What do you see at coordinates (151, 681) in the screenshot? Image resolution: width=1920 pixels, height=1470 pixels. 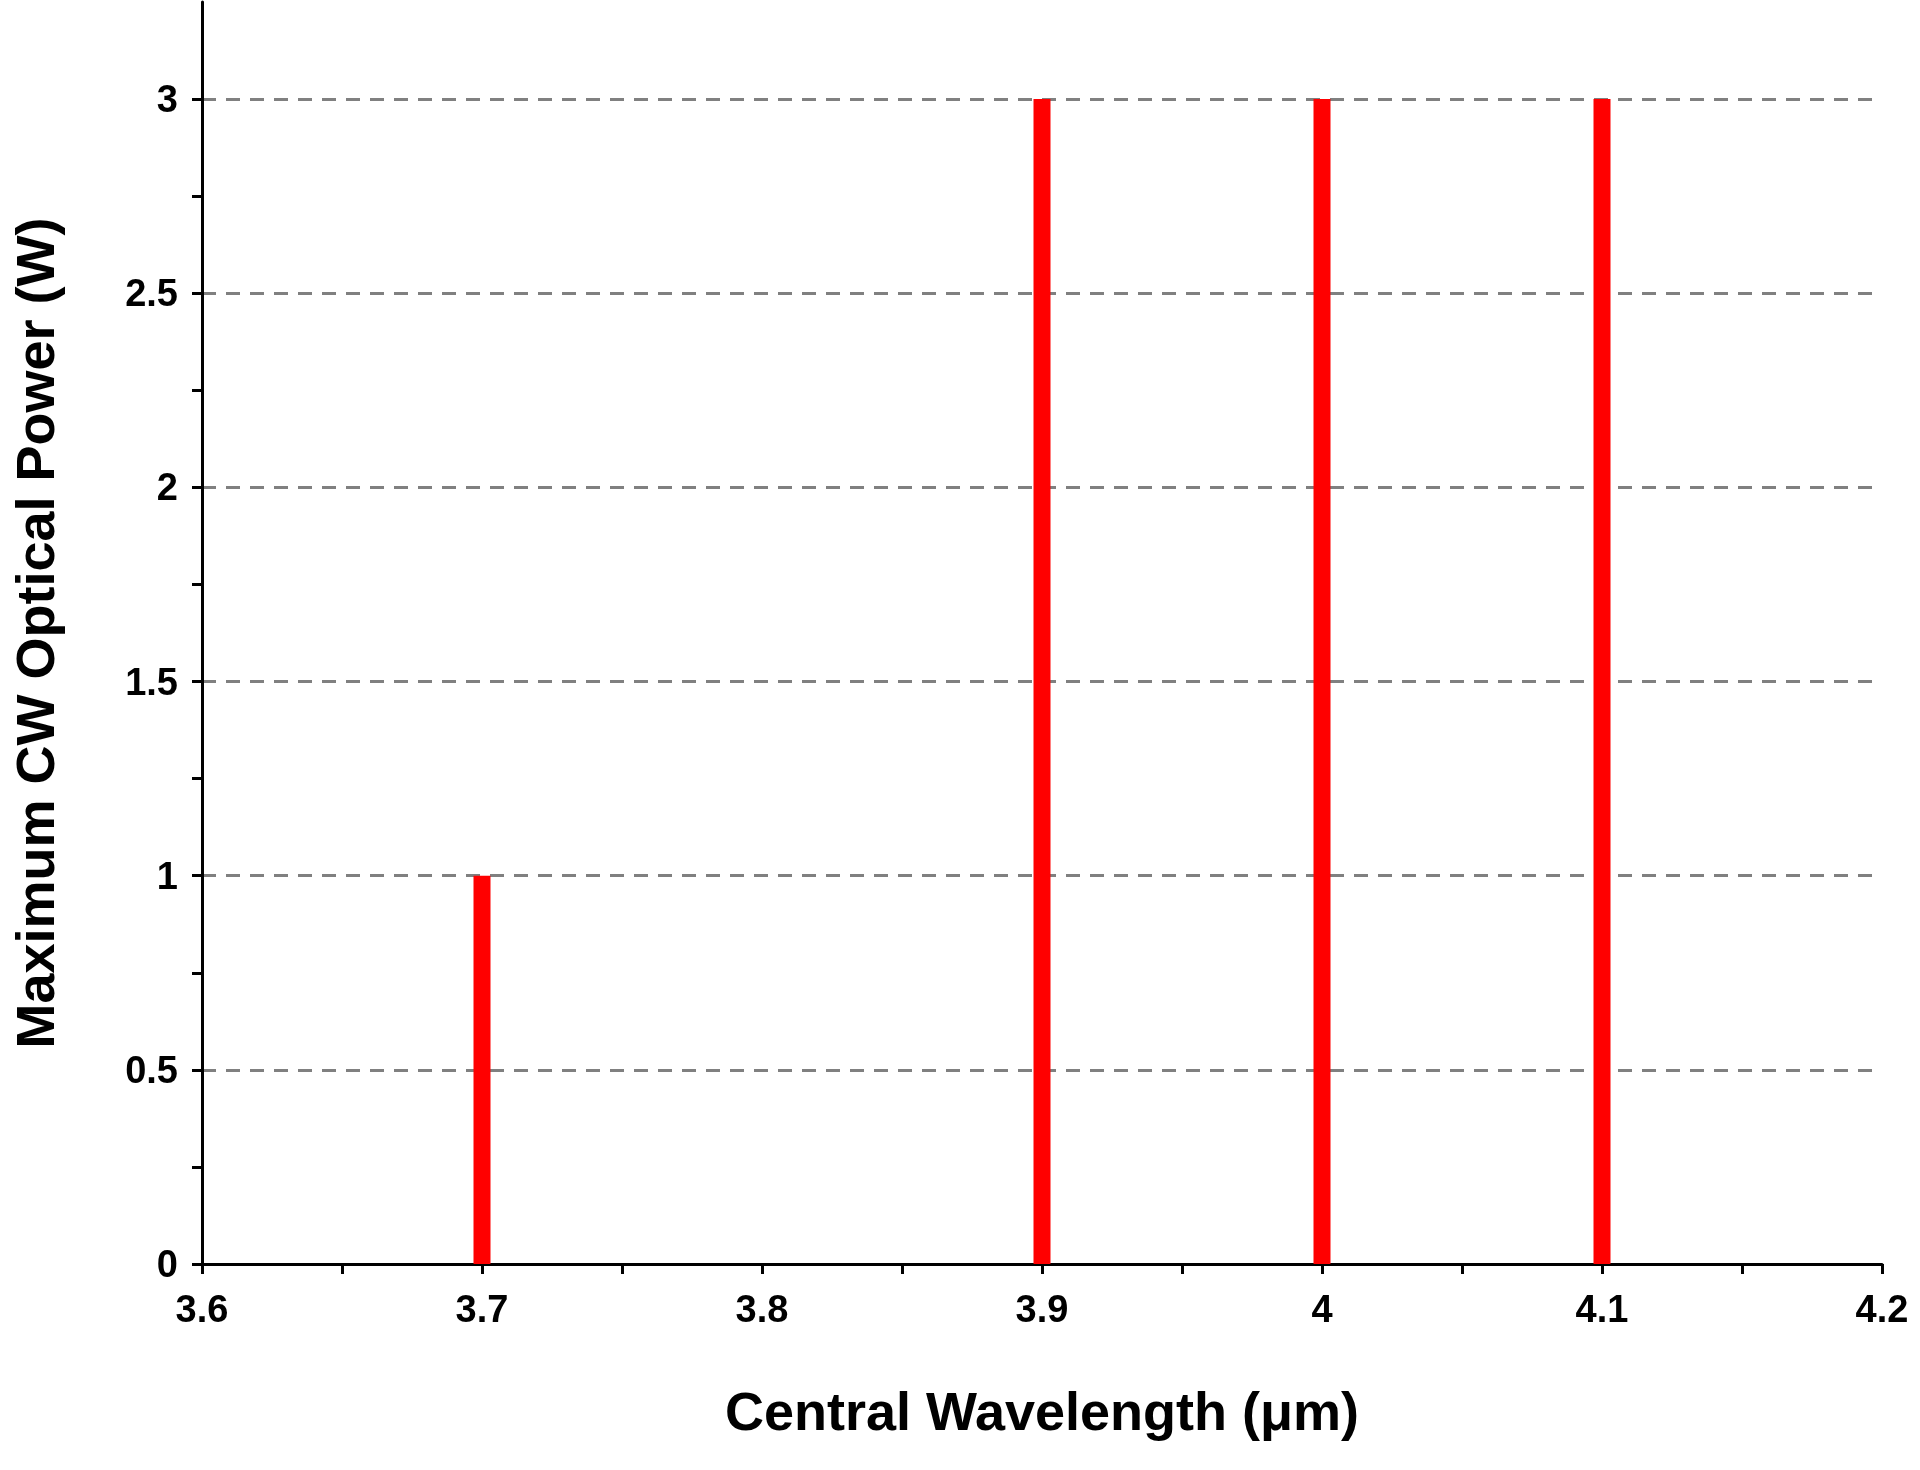 I see `y-tick-label: 1.5` at bounding box center [151, 681].